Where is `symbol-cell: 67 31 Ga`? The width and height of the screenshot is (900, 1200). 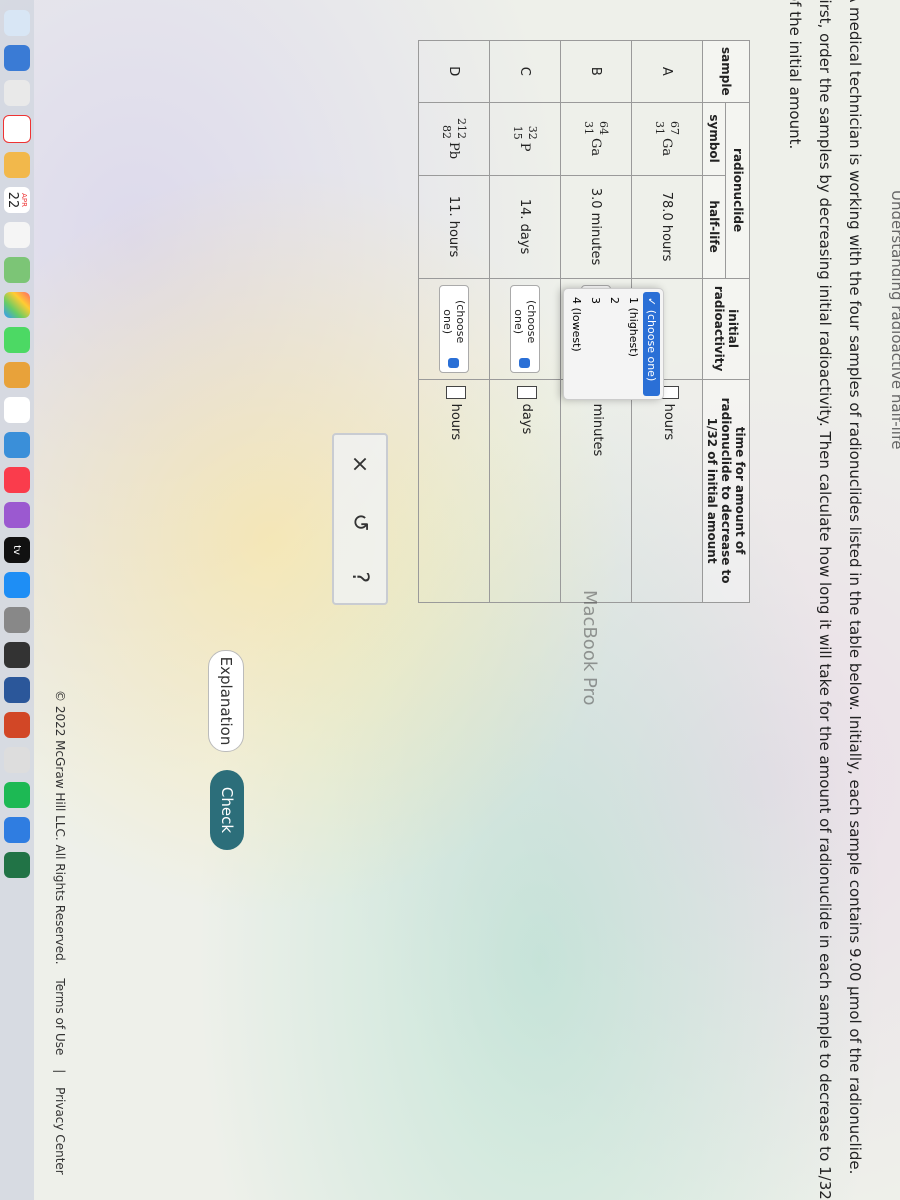 symbol-cell: 67 31 Ga is located at coordinates (667, 139).